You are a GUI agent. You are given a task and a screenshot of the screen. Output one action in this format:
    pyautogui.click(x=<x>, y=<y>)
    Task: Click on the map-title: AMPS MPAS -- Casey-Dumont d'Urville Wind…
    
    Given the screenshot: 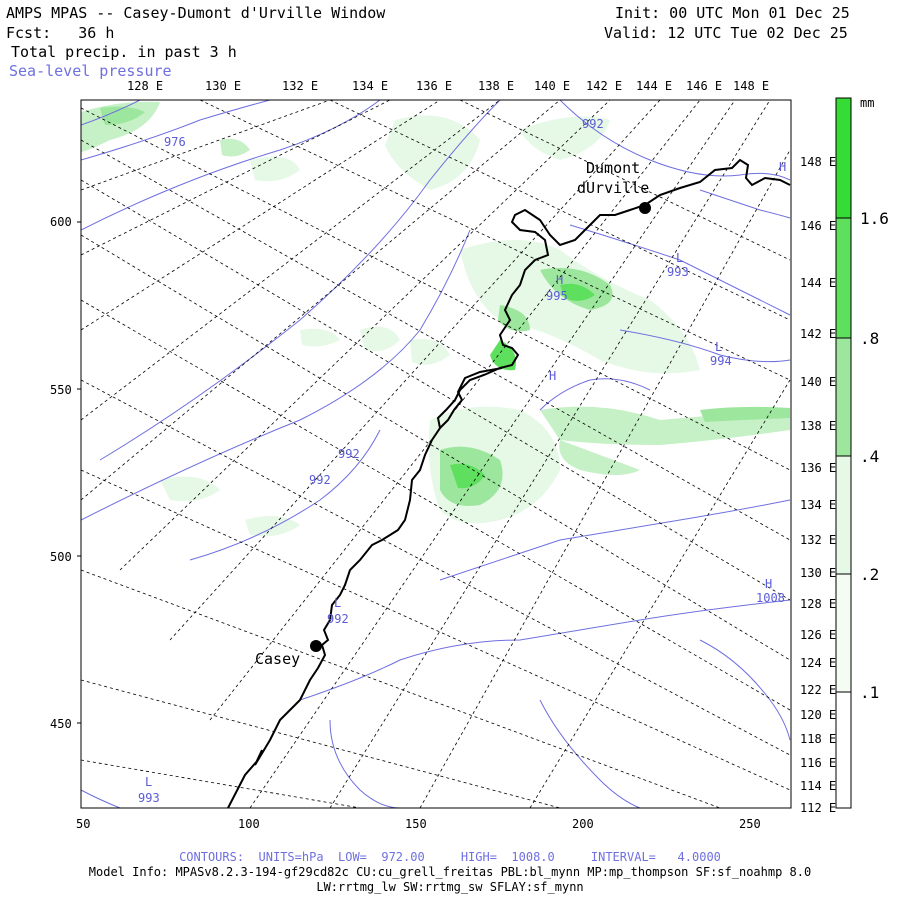 What is the action you would take?
    pyautogui.click(x=196, y=13)
    